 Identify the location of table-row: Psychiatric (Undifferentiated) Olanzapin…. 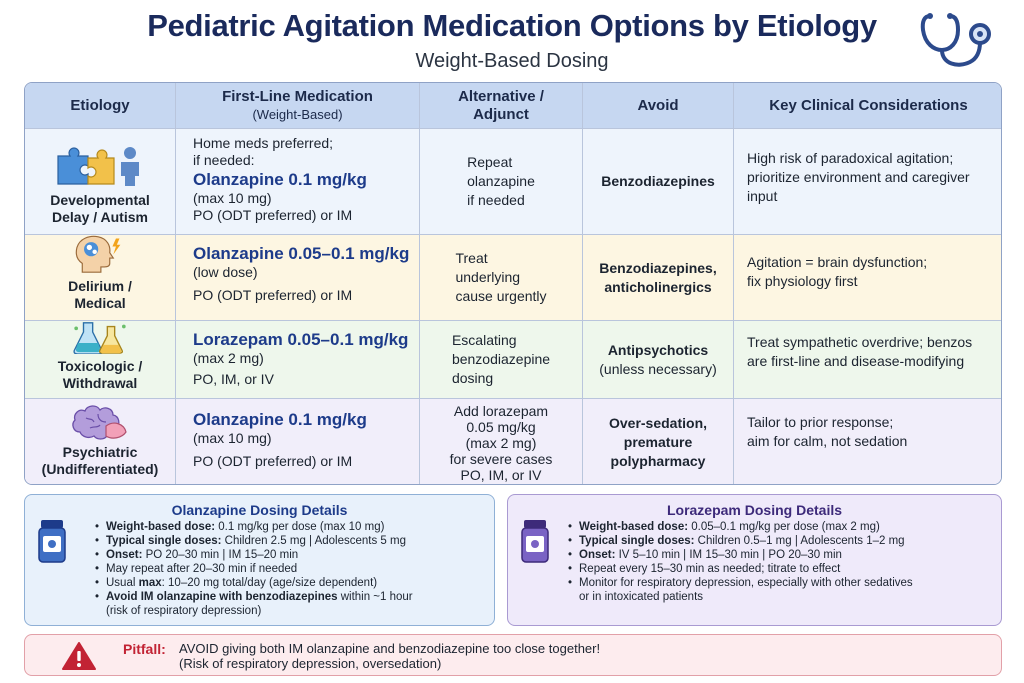
(513, 441).